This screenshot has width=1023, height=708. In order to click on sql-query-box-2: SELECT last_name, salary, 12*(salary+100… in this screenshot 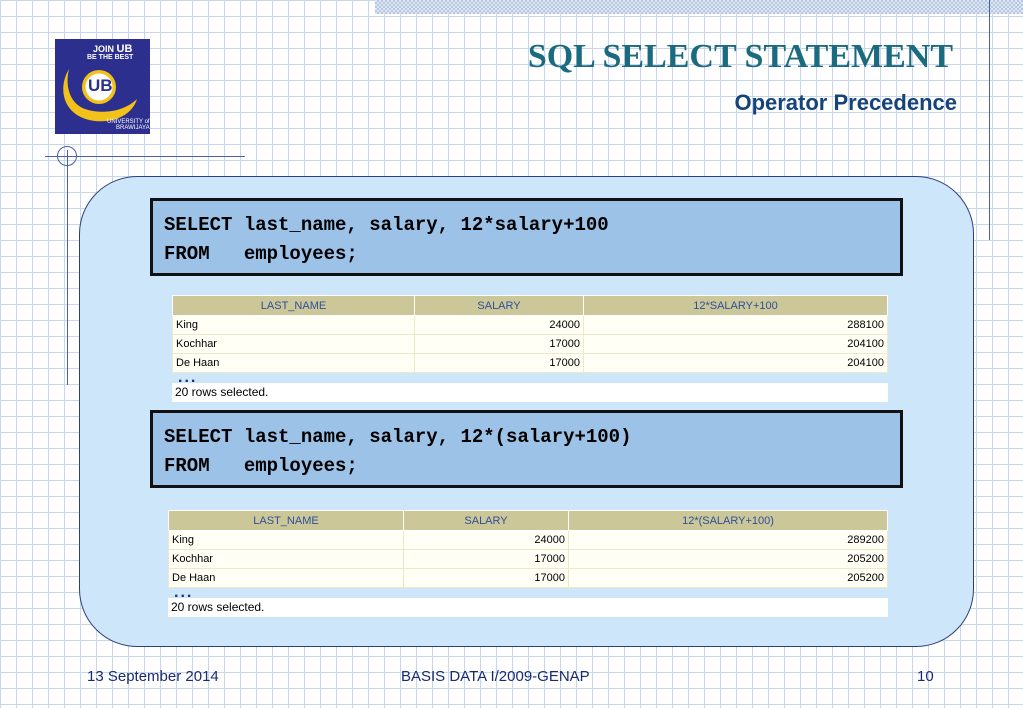, I will do `click(526, 449)`.